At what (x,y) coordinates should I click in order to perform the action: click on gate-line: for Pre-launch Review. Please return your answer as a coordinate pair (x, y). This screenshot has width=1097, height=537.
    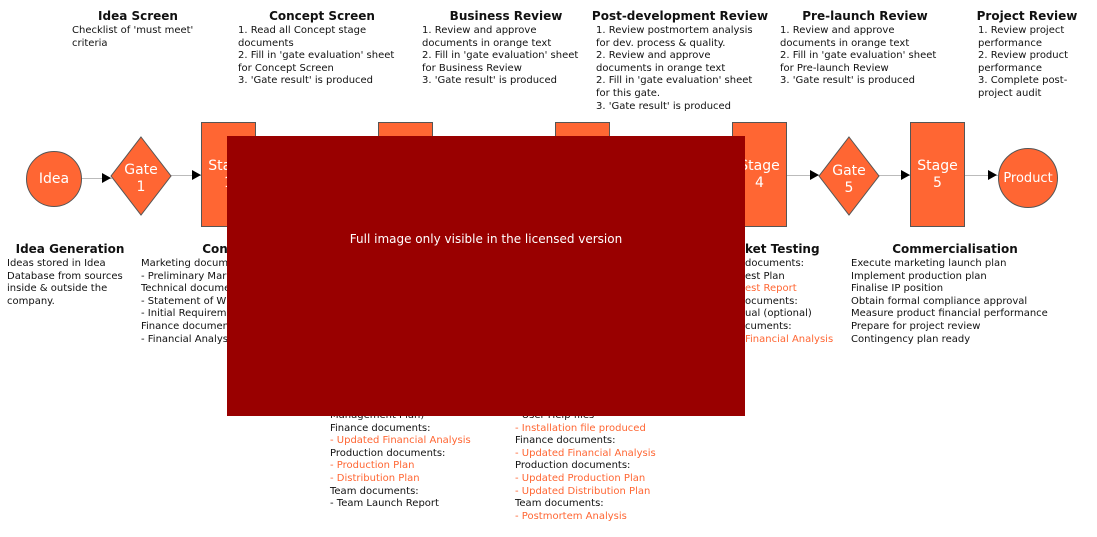
    Looking at the image, I should click on (834, 68).